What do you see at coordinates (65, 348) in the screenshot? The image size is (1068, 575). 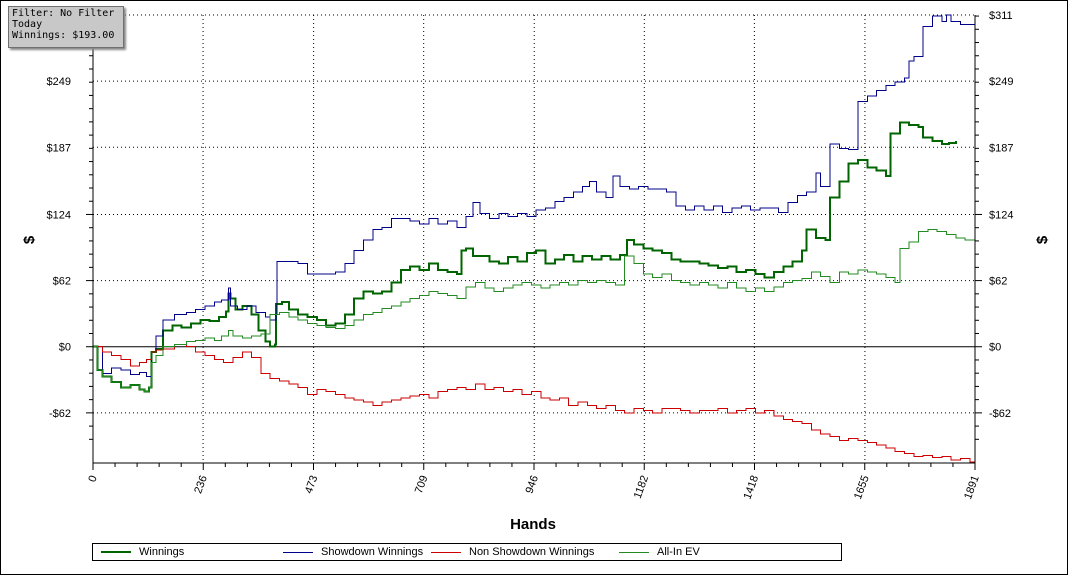 I see `y-tick-label-left: $0` at bounding box center [65, 348].